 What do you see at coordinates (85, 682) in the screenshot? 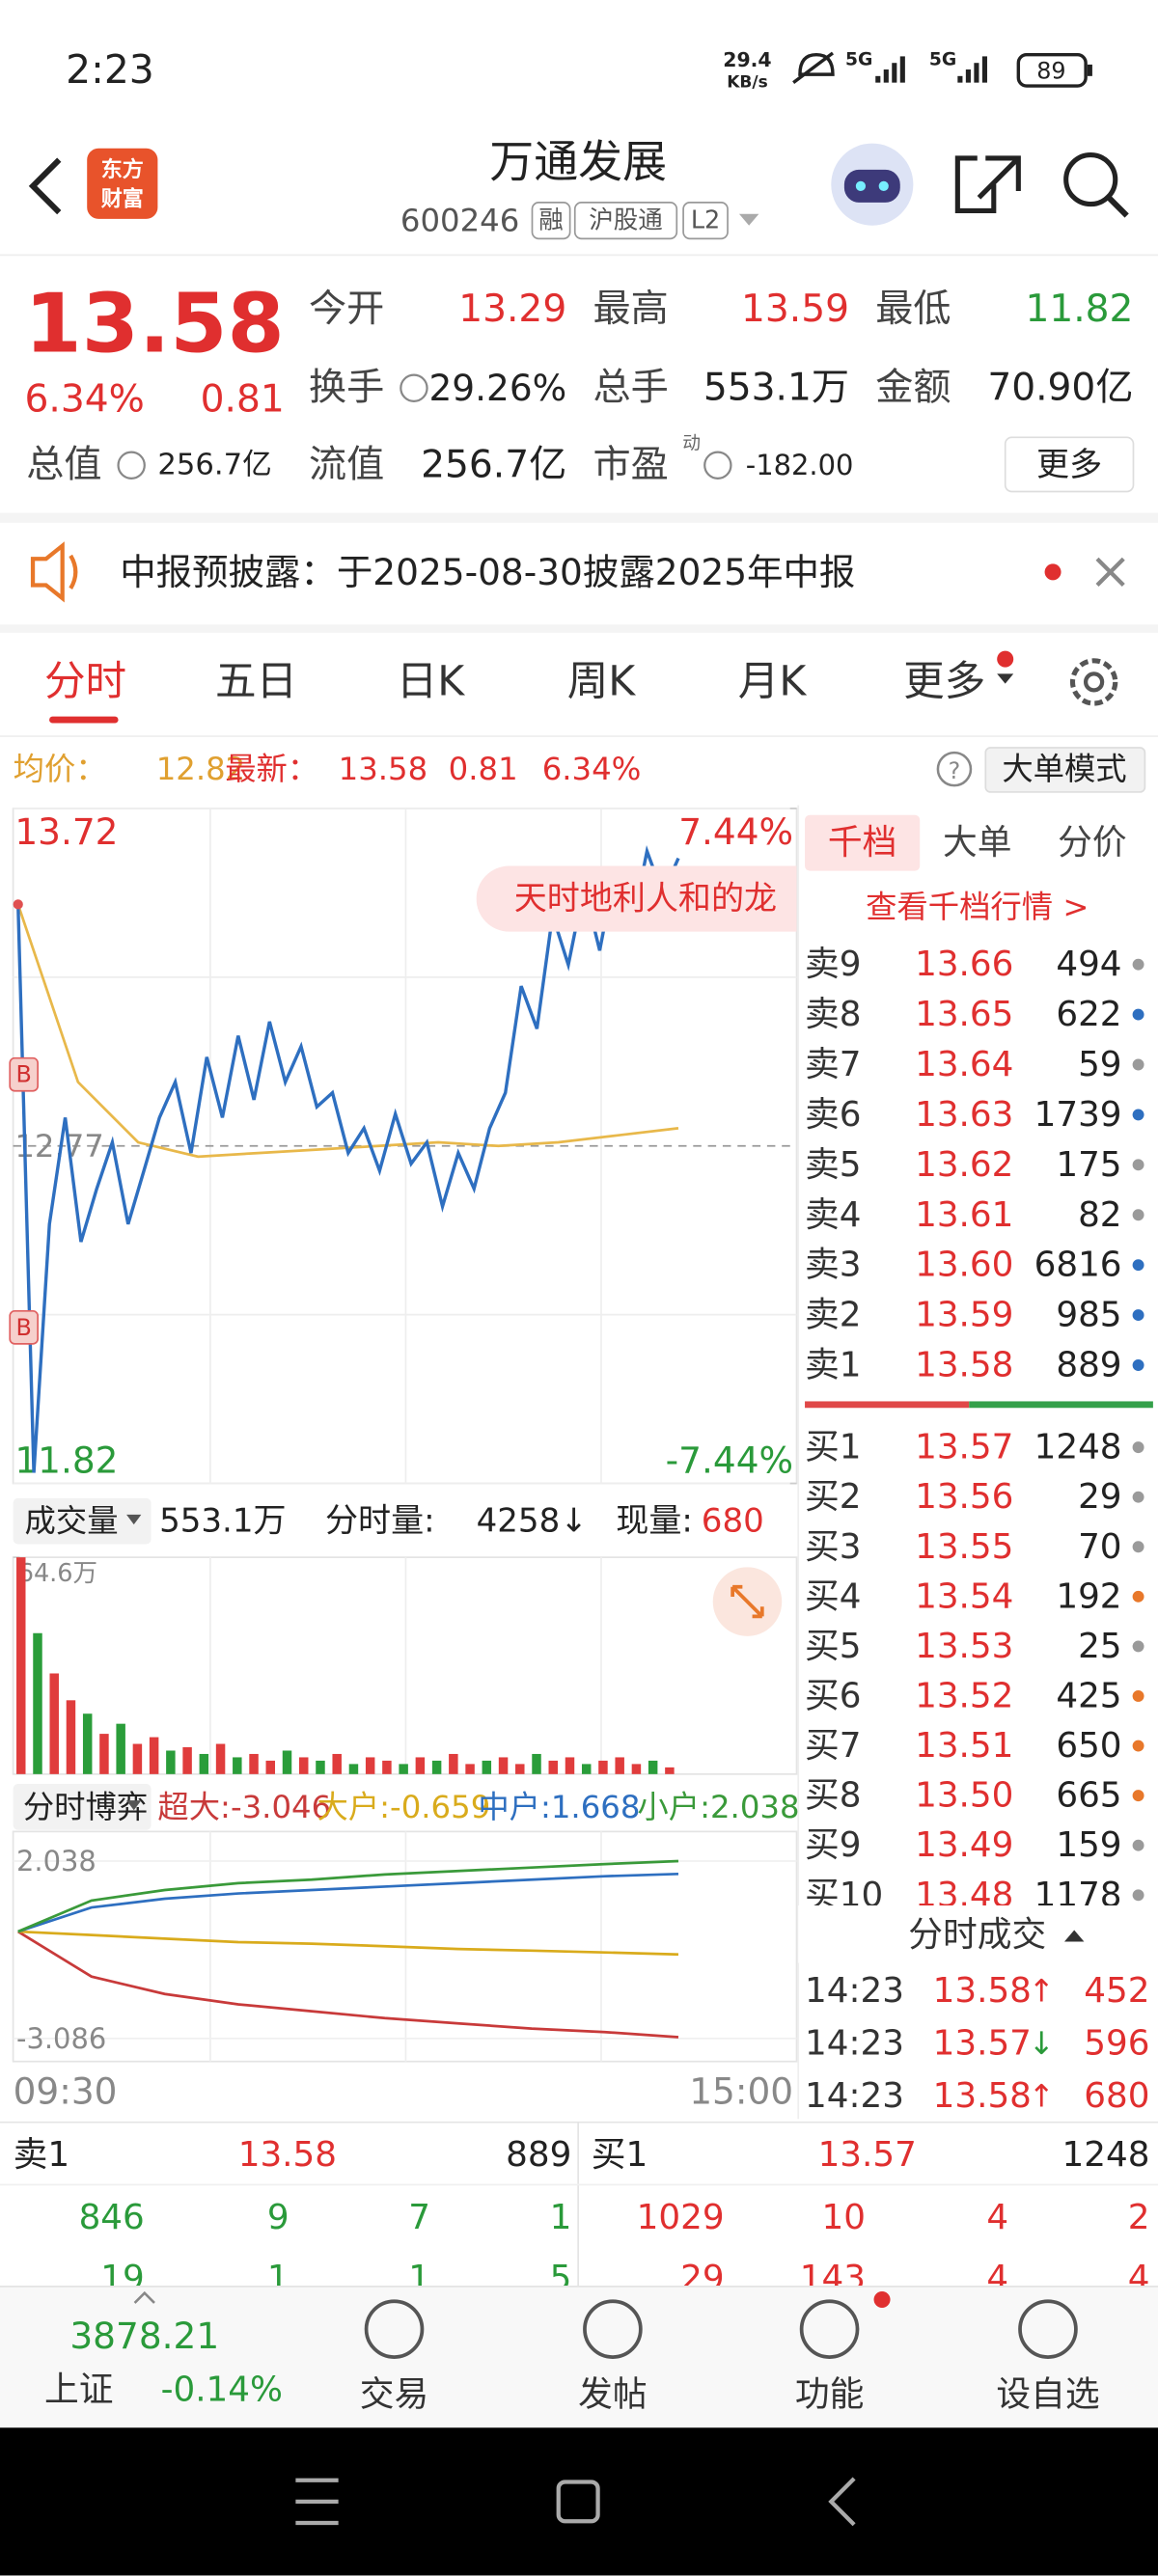
I see `chart-tab: 分时` at bounding box center [85, 682].